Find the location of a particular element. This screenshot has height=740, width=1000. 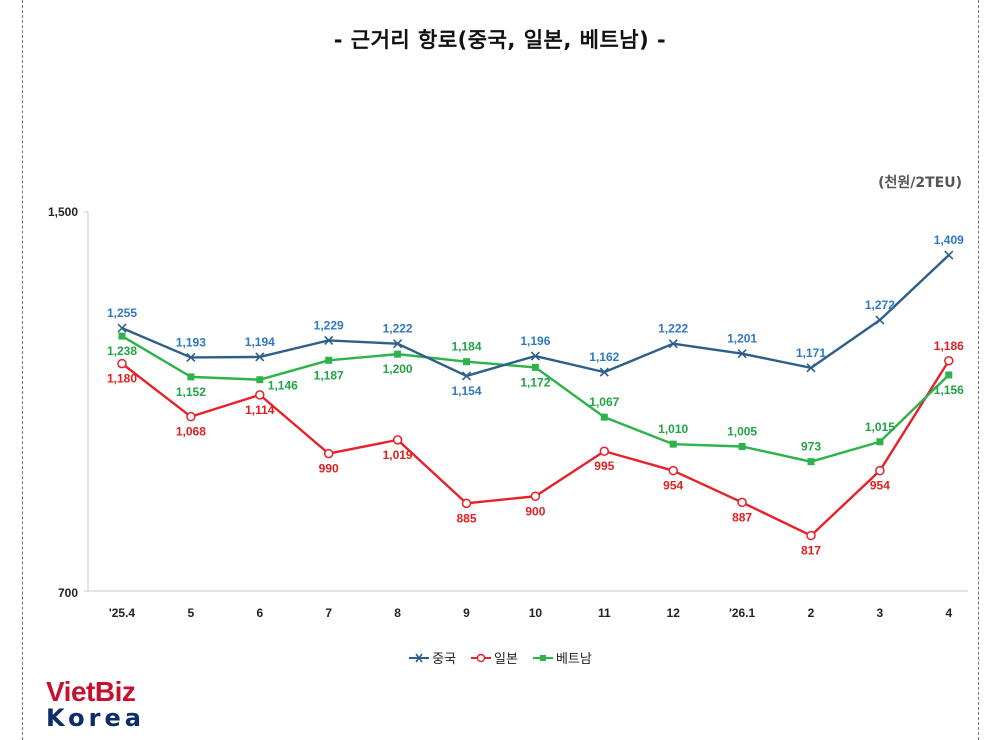

legend-swatch-china is located at coordinates (419, 657).